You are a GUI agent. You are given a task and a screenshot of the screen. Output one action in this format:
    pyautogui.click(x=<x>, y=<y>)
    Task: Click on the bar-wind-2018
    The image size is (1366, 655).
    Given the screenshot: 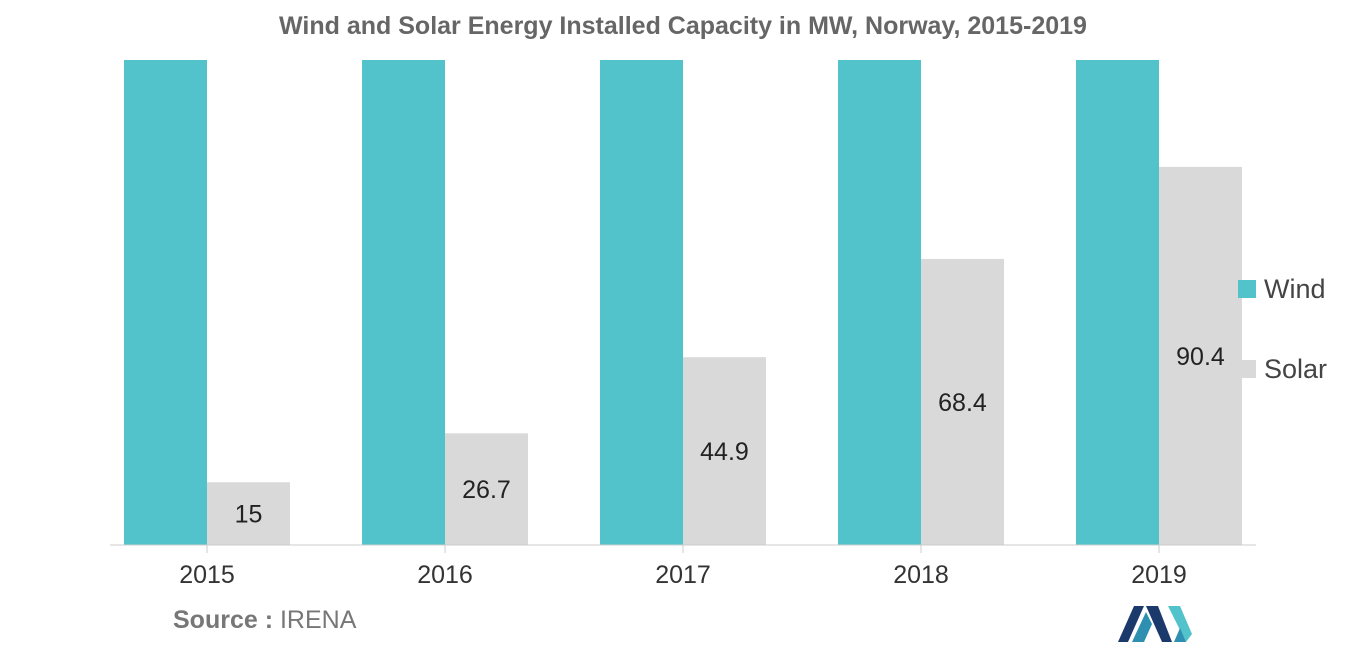 What is the action you would take?
    pyautogui.click(x=879, y=302)
    